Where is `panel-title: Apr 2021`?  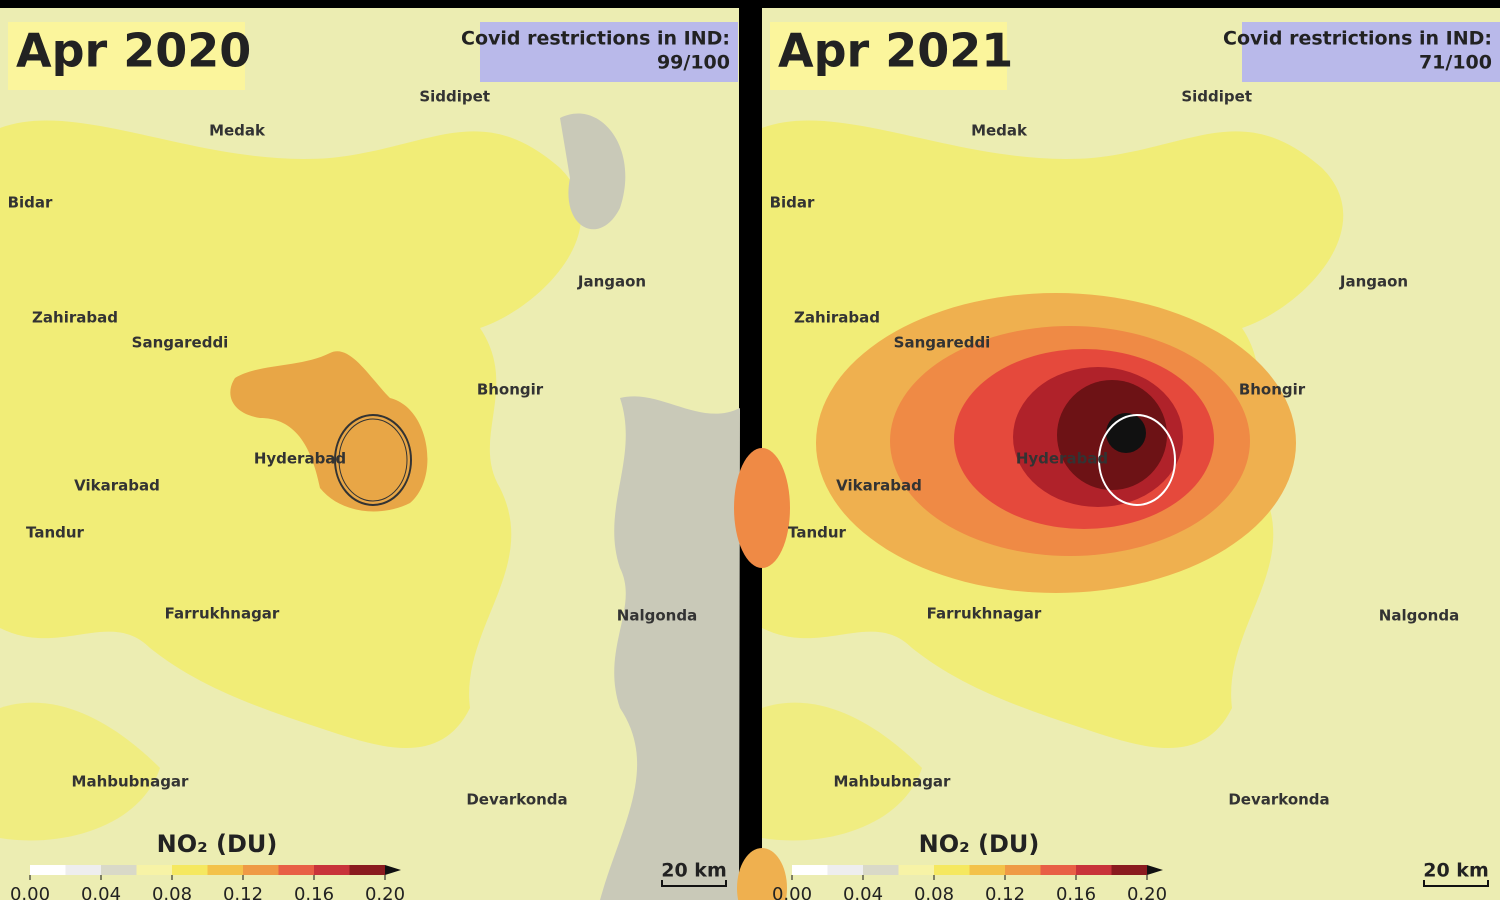
panel-title: Apr 2021 is located at coordinates (895, 51).